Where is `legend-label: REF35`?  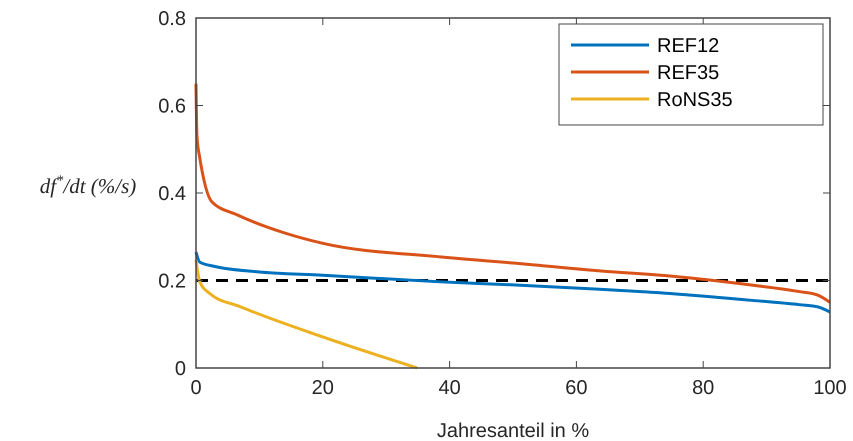 legend-label: REF35 is located at coordinates (688, 73).